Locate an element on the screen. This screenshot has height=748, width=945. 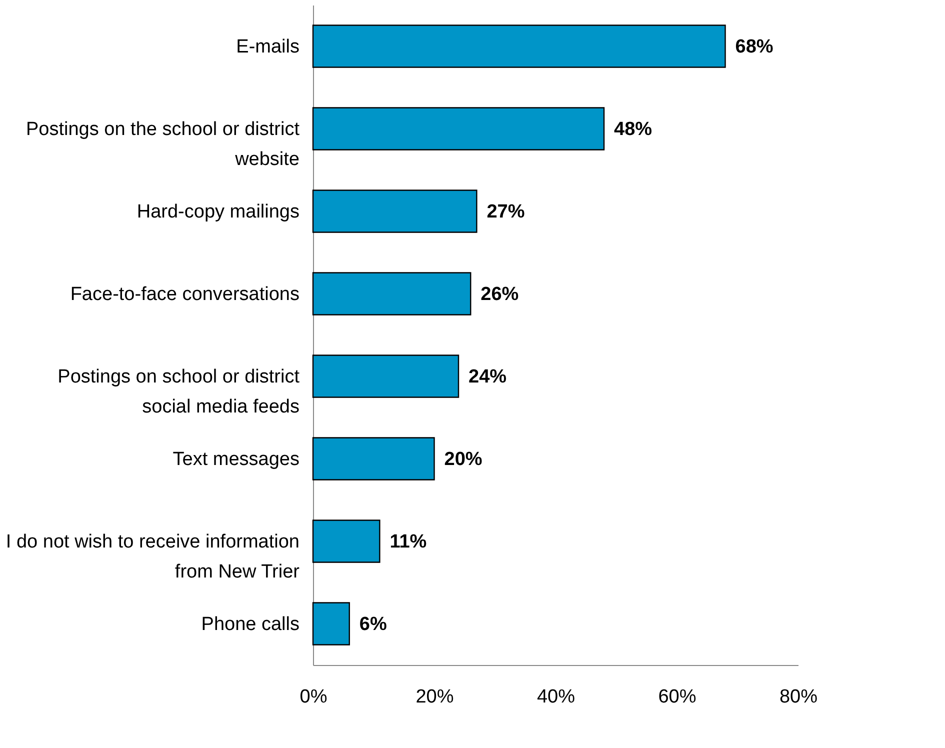
data-label: 68% is located at coordinates (754, 47).